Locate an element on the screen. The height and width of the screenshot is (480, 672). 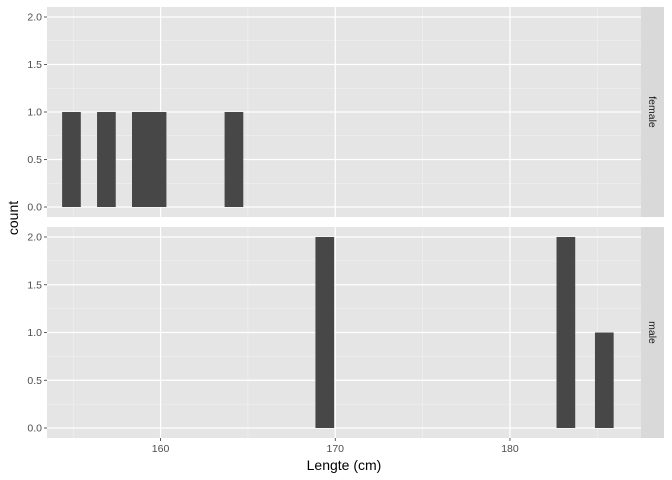
facet-strip-label: male is located at coordinates (652, 332).